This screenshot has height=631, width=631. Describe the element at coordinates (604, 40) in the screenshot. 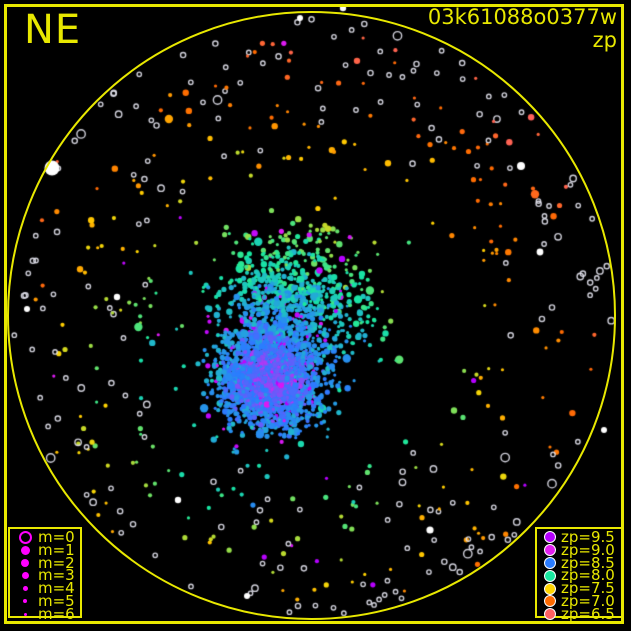

I see `mode-label: zp` at that location.